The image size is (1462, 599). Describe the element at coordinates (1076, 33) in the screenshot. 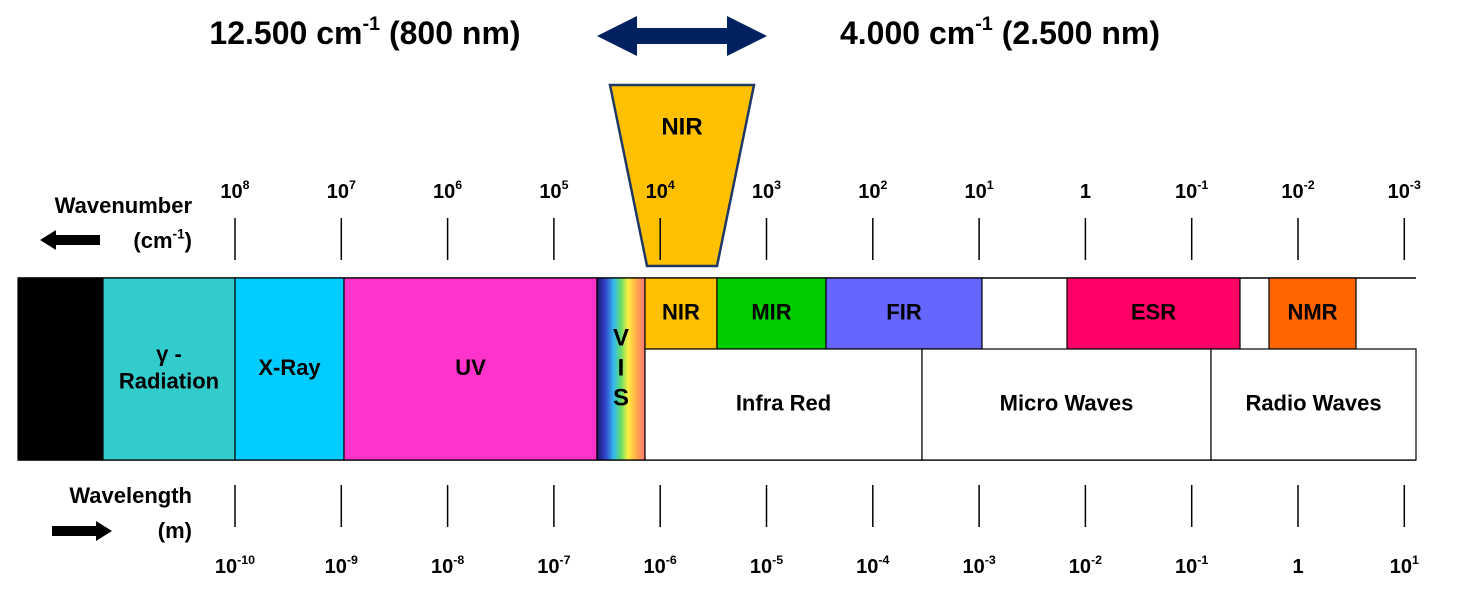

I see `text-part: (2.500 nm)` at that location.